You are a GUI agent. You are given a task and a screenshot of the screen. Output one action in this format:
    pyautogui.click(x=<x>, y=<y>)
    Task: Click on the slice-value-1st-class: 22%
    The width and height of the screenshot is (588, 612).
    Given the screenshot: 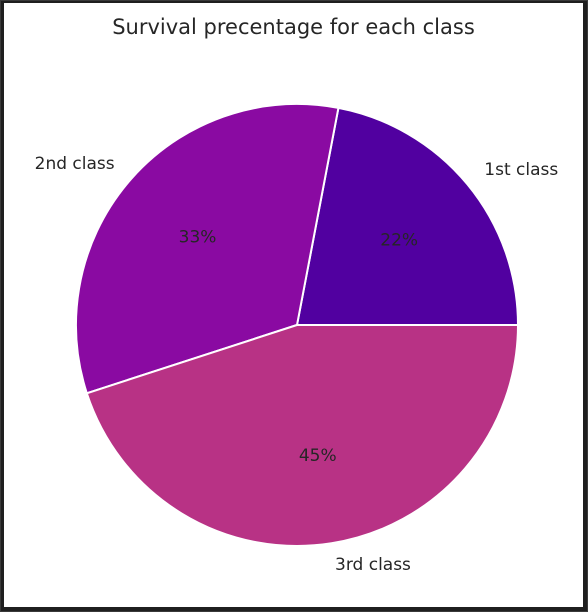 What is the action you would take?
    pyautogui.click(x=399, y=240)
    